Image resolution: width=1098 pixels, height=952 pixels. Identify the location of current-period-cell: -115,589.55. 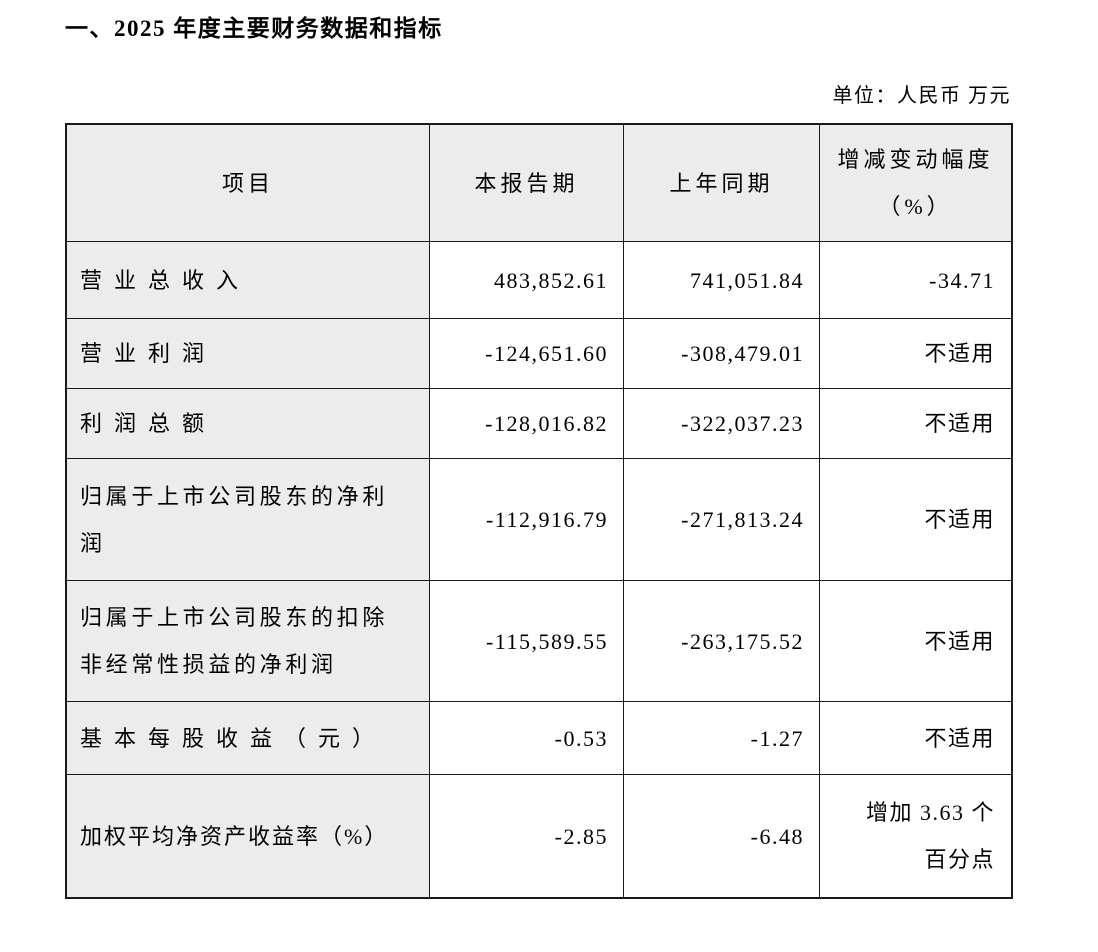
(527, 641).